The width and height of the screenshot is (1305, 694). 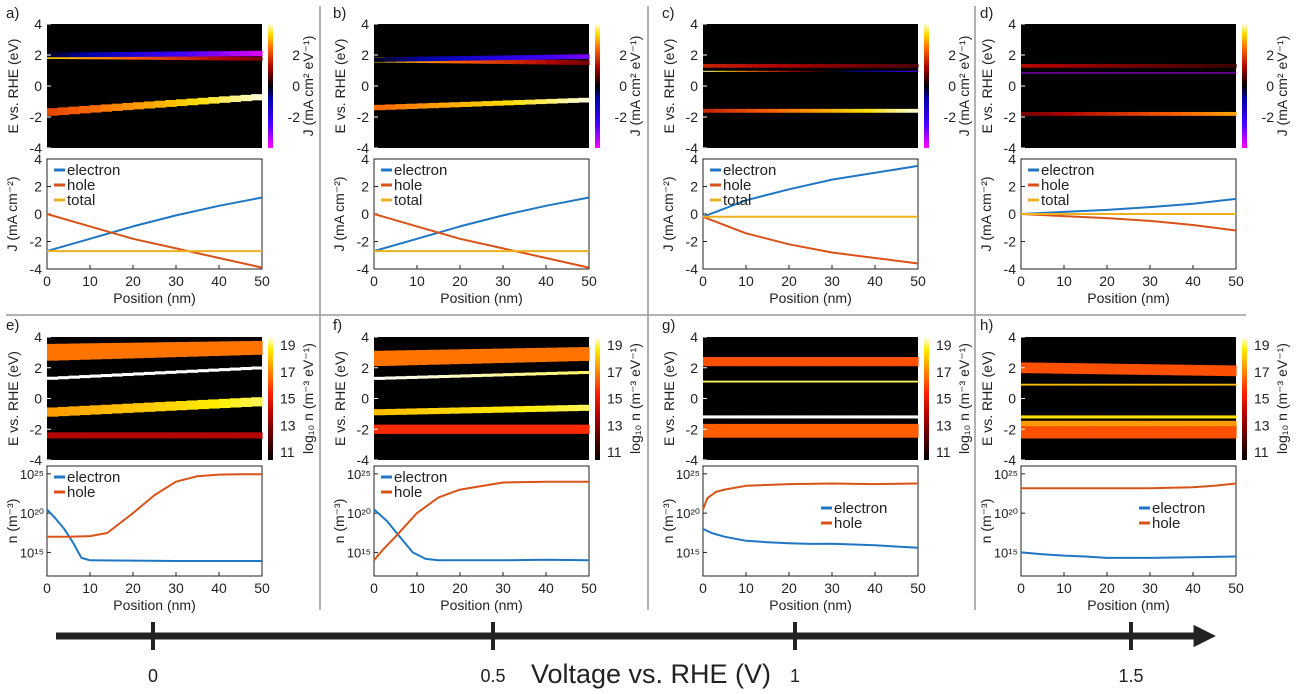 What do you see at coordinates (481, 520) in the screenshot?
I see `series-line-hole` at bounding box center [481, 520].